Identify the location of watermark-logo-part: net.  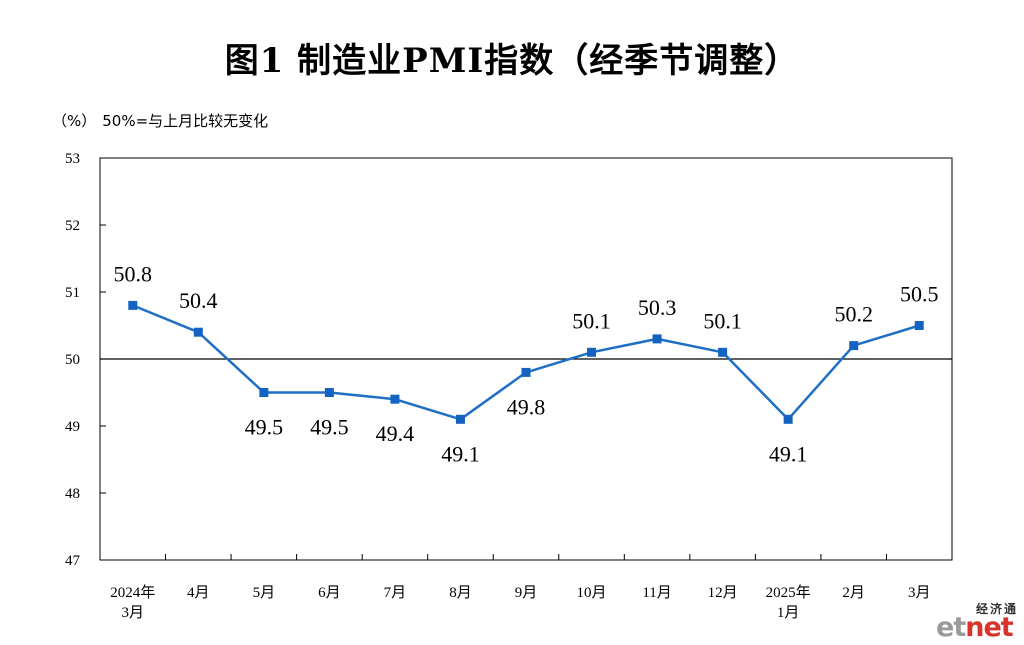
(989, 627).